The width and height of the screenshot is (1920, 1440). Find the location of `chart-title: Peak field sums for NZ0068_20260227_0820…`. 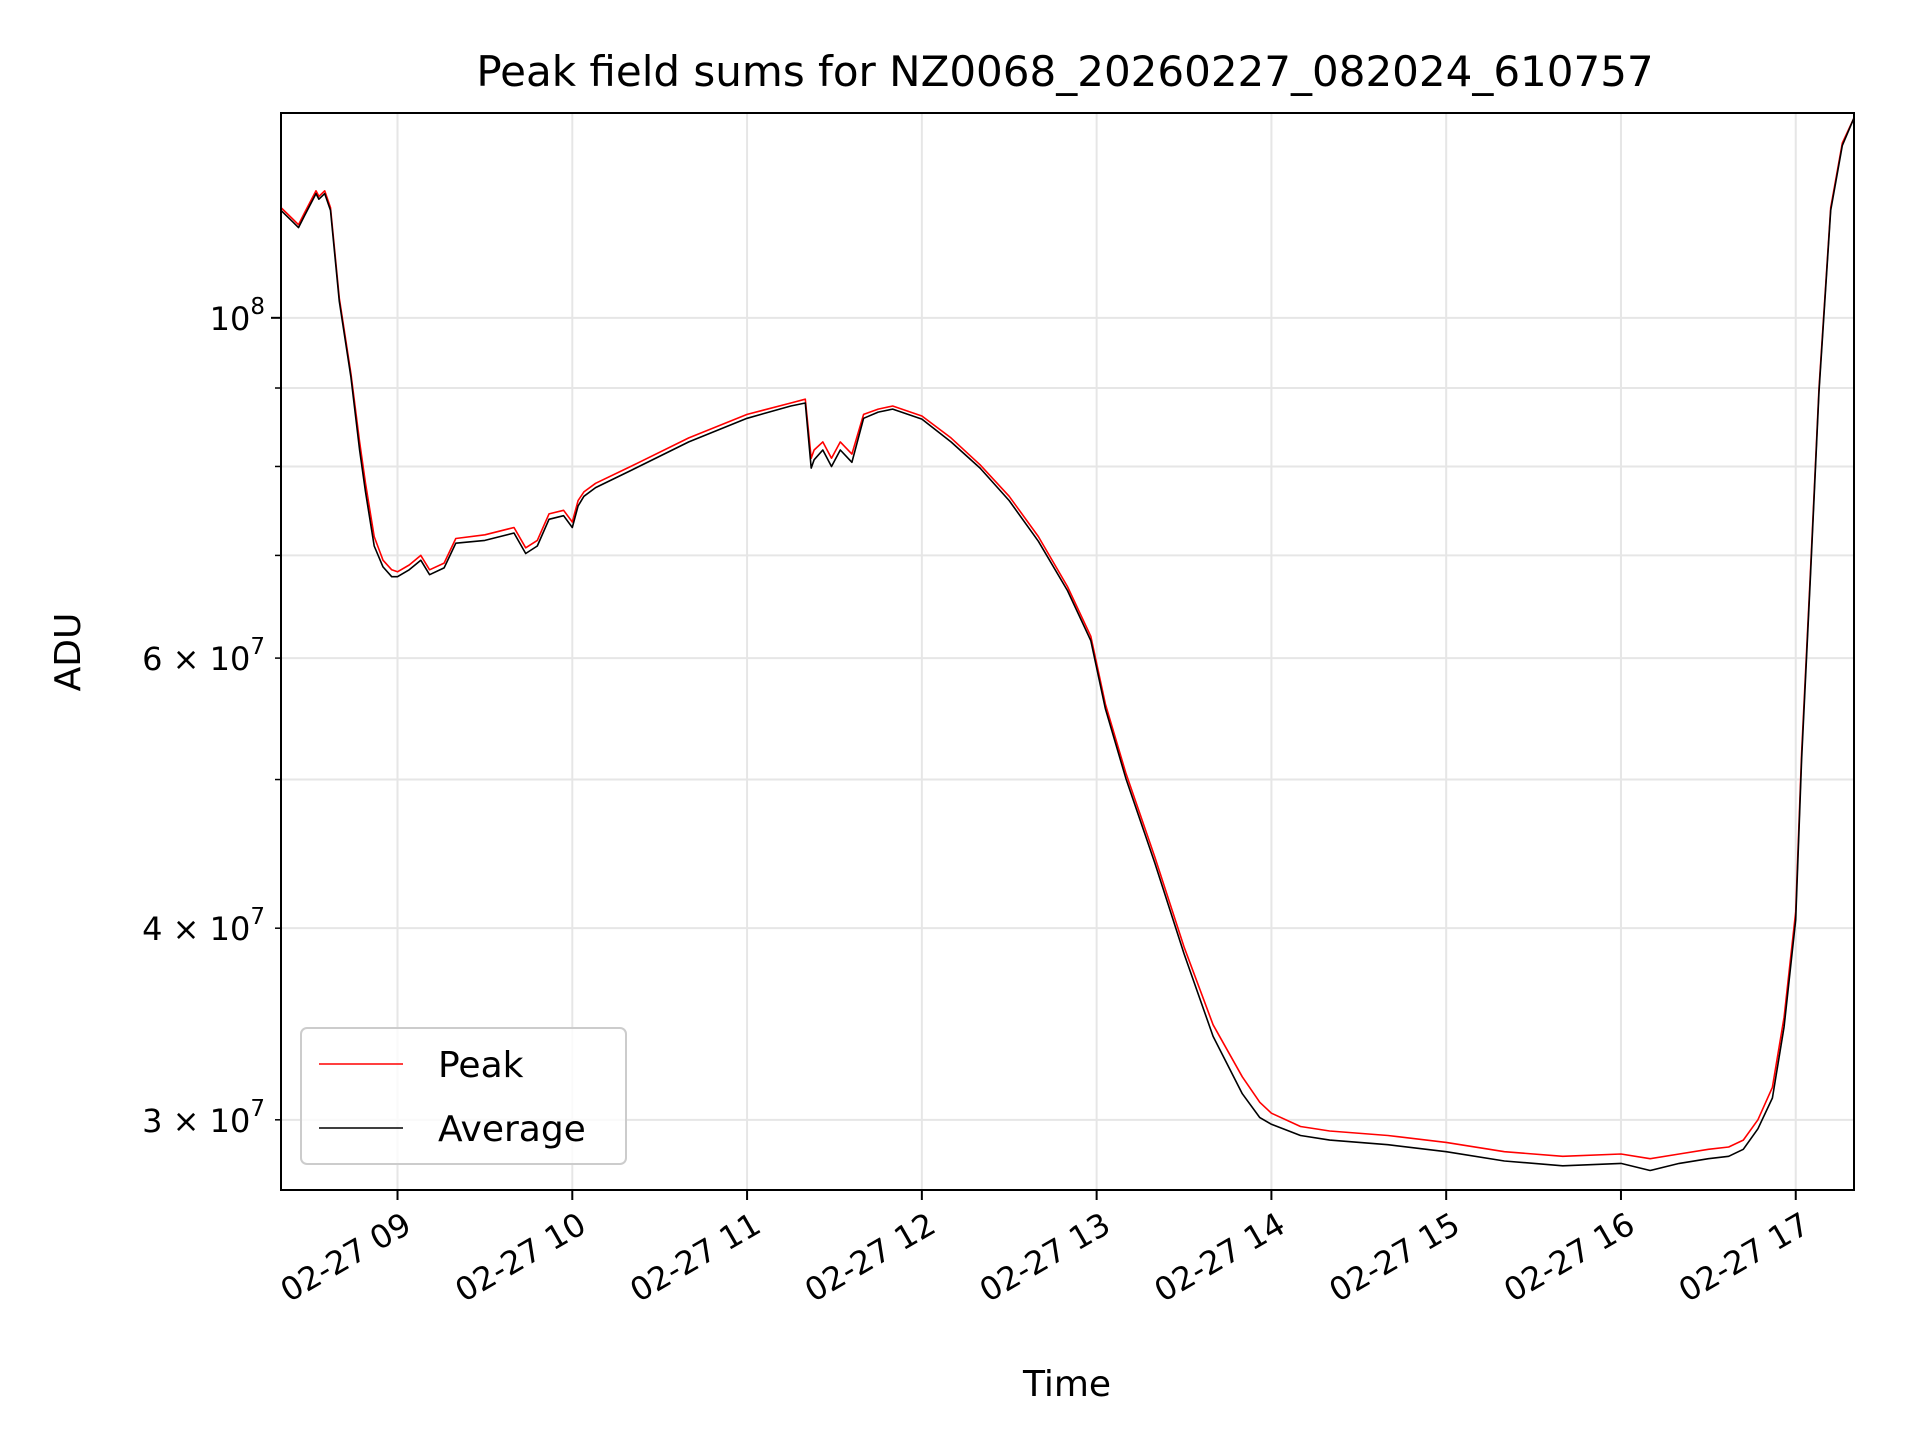

chart-title: Peak field sums for NZ0068_20260227_0820… is located at coordinates (1064, 71).